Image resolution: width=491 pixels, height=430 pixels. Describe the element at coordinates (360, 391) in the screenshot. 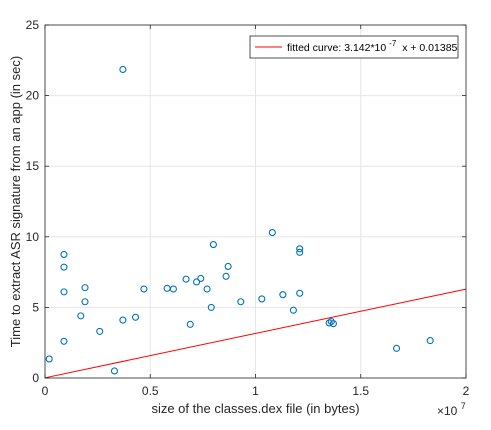

I see `x-tick-label: 1.5` at that location.